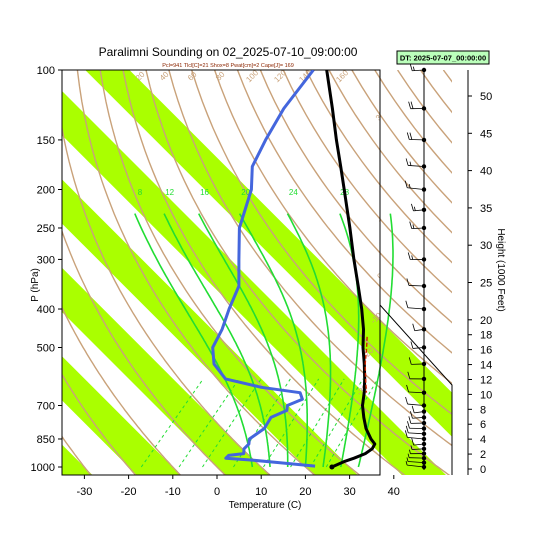  I want to click on dry-adiabat-label: 20, so click(385, 170).